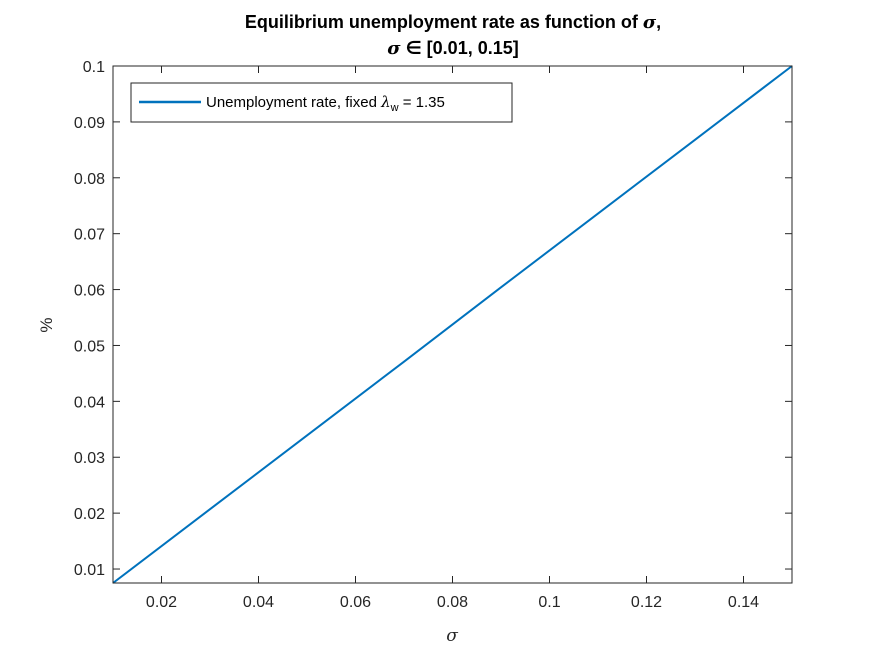 This screenshot has height=656, width=875. Describe the element at coordinates (89, 458) in the screenshot. I see `y-tick-label: 0.03` at that location.